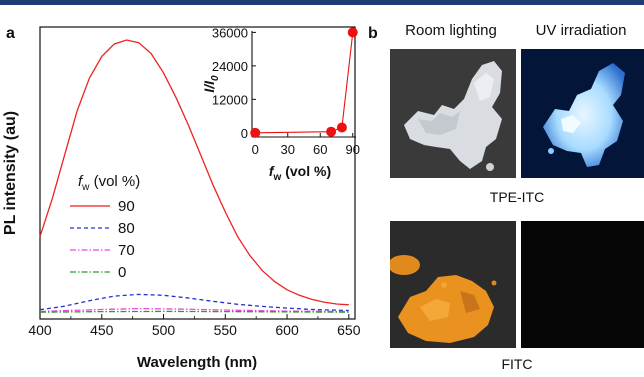 The width and height of the screenshot is (644, 377). I want to click on inset-xlabel-main: f, so click(272, 171).